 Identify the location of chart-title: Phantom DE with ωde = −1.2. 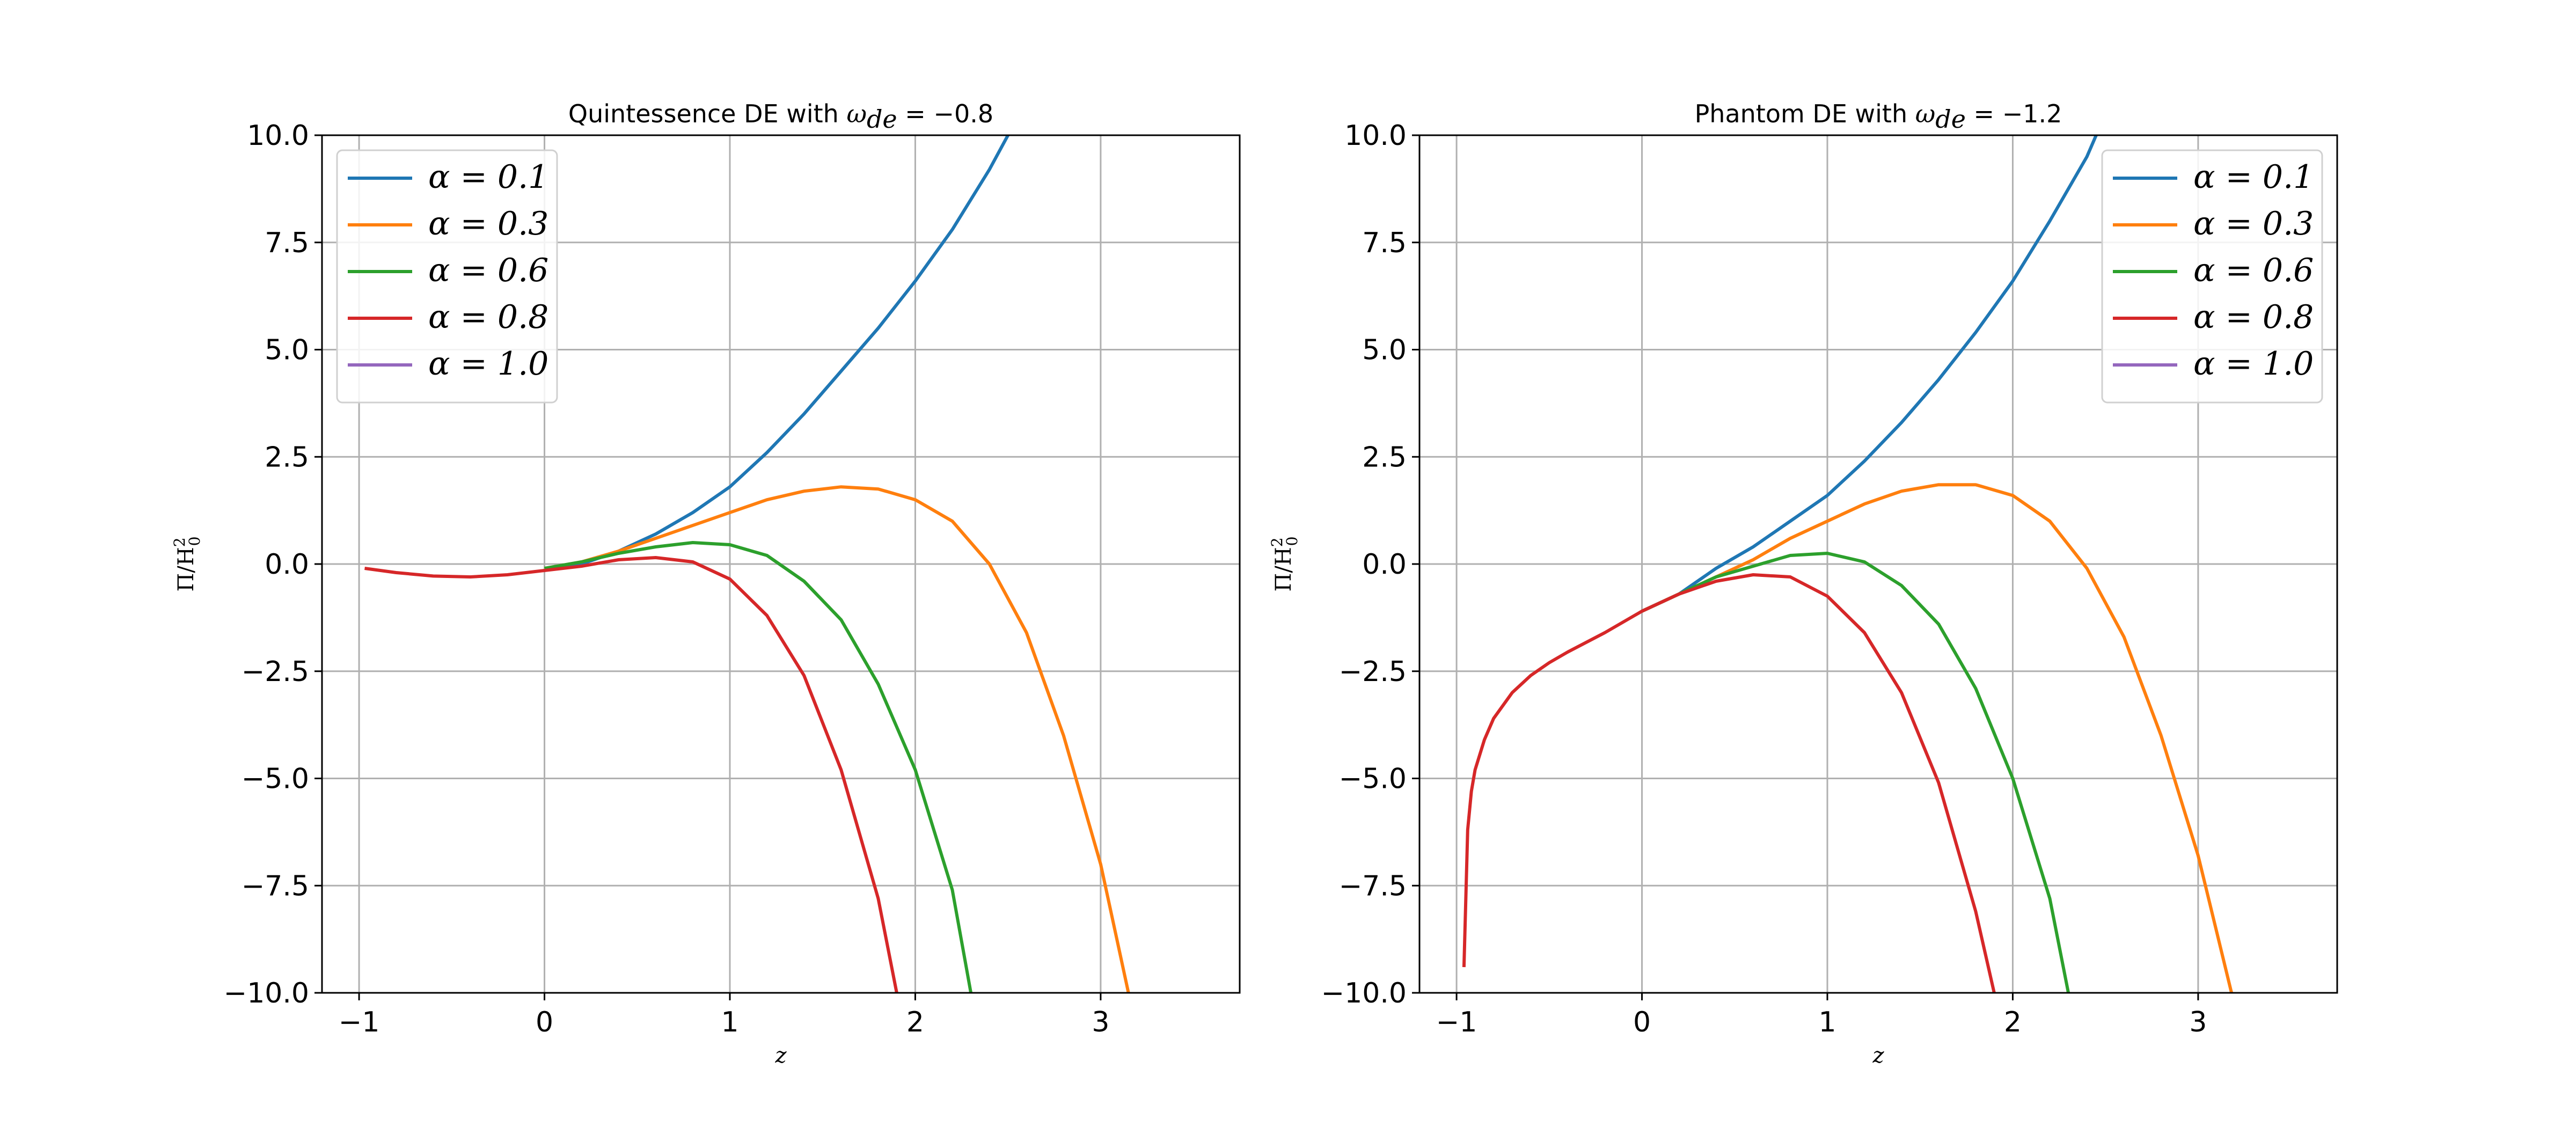
(1878, 116).